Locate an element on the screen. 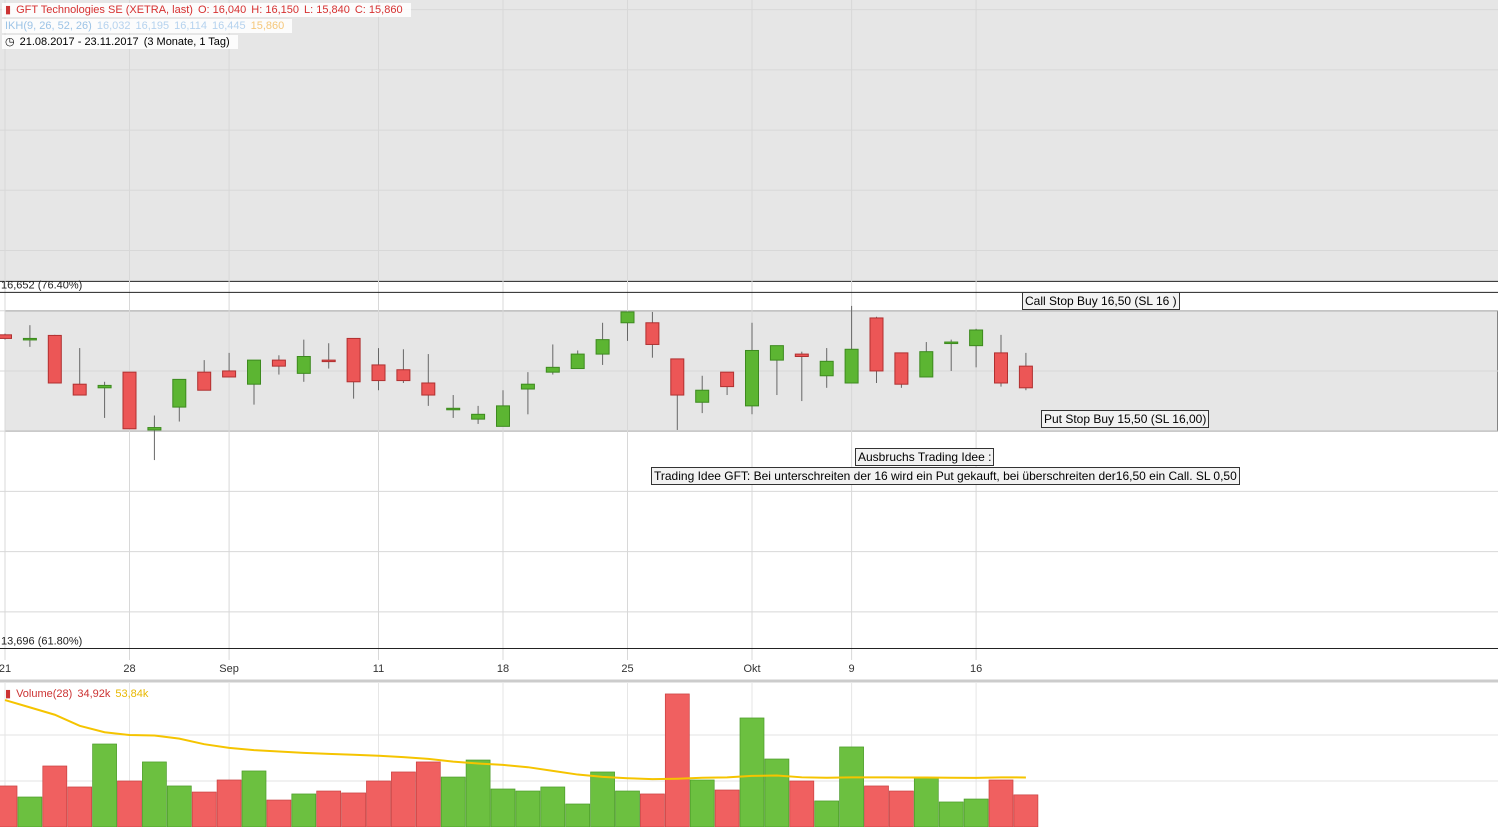 Image resolution: width=1498 pixels, height=827 pixels. instrument: GFT Technologies SE (XETRA, last) is located at coordinates (104, 10).